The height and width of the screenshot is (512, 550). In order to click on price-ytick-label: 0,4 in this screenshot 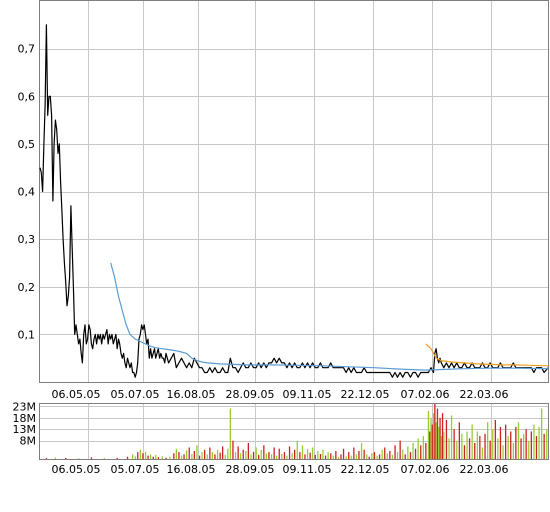, I will do `click(27, 192)`.